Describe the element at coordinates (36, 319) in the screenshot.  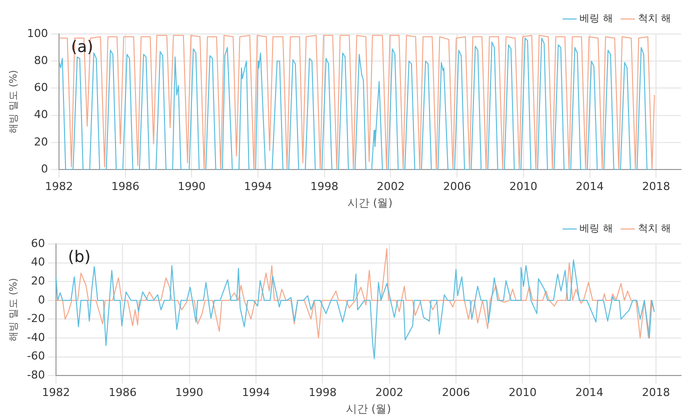
I see `y-tick-label: -20` at that location.